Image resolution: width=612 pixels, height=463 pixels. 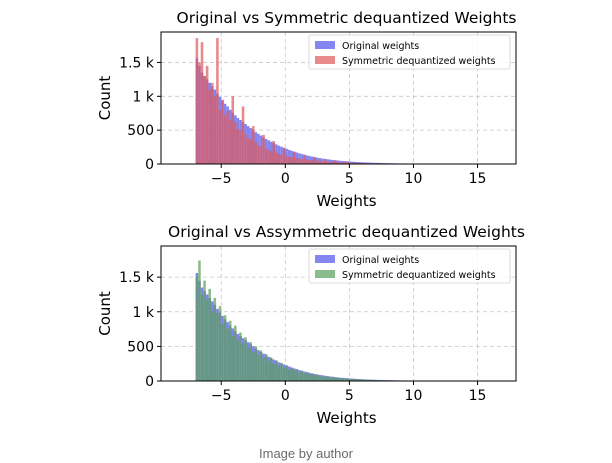 What do you see at coordinates (306, 453) in the screenshot?
I see `image-caption: Image by author` at bounding box center [306, 453].